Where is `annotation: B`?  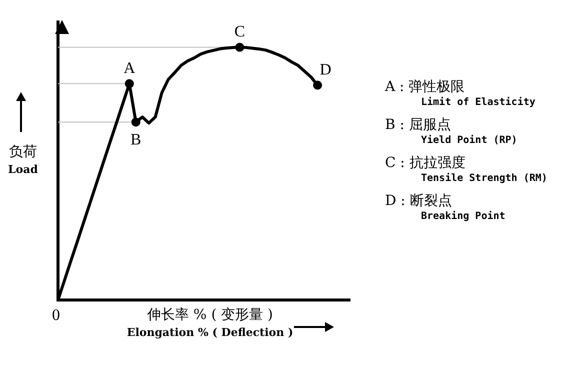
annotation: B is located at coordinates (136, 139).